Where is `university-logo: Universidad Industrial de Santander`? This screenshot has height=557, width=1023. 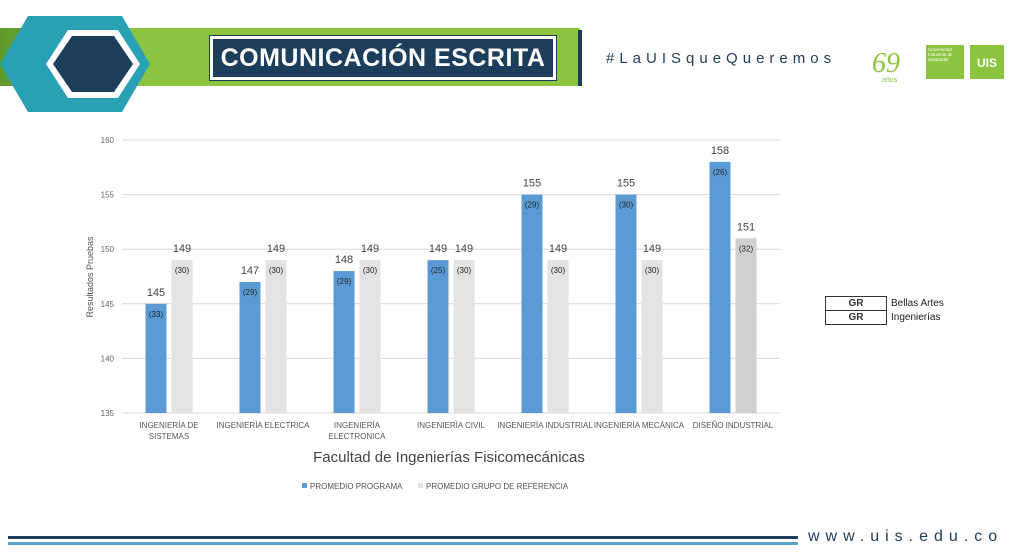
university-logo: Universidad Industrial de Santander is located at coordinates (945, 62).